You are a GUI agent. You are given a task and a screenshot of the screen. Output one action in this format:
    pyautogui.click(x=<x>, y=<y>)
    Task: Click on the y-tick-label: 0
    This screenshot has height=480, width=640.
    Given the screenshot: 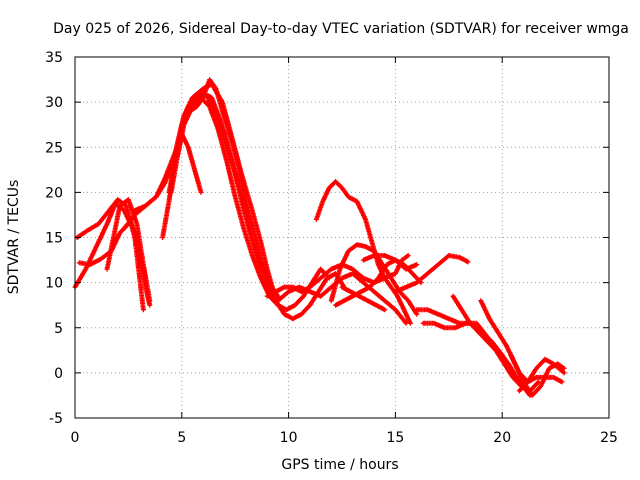 What is the action you would take?
    pyautogui.click(x=58, y=374)
    